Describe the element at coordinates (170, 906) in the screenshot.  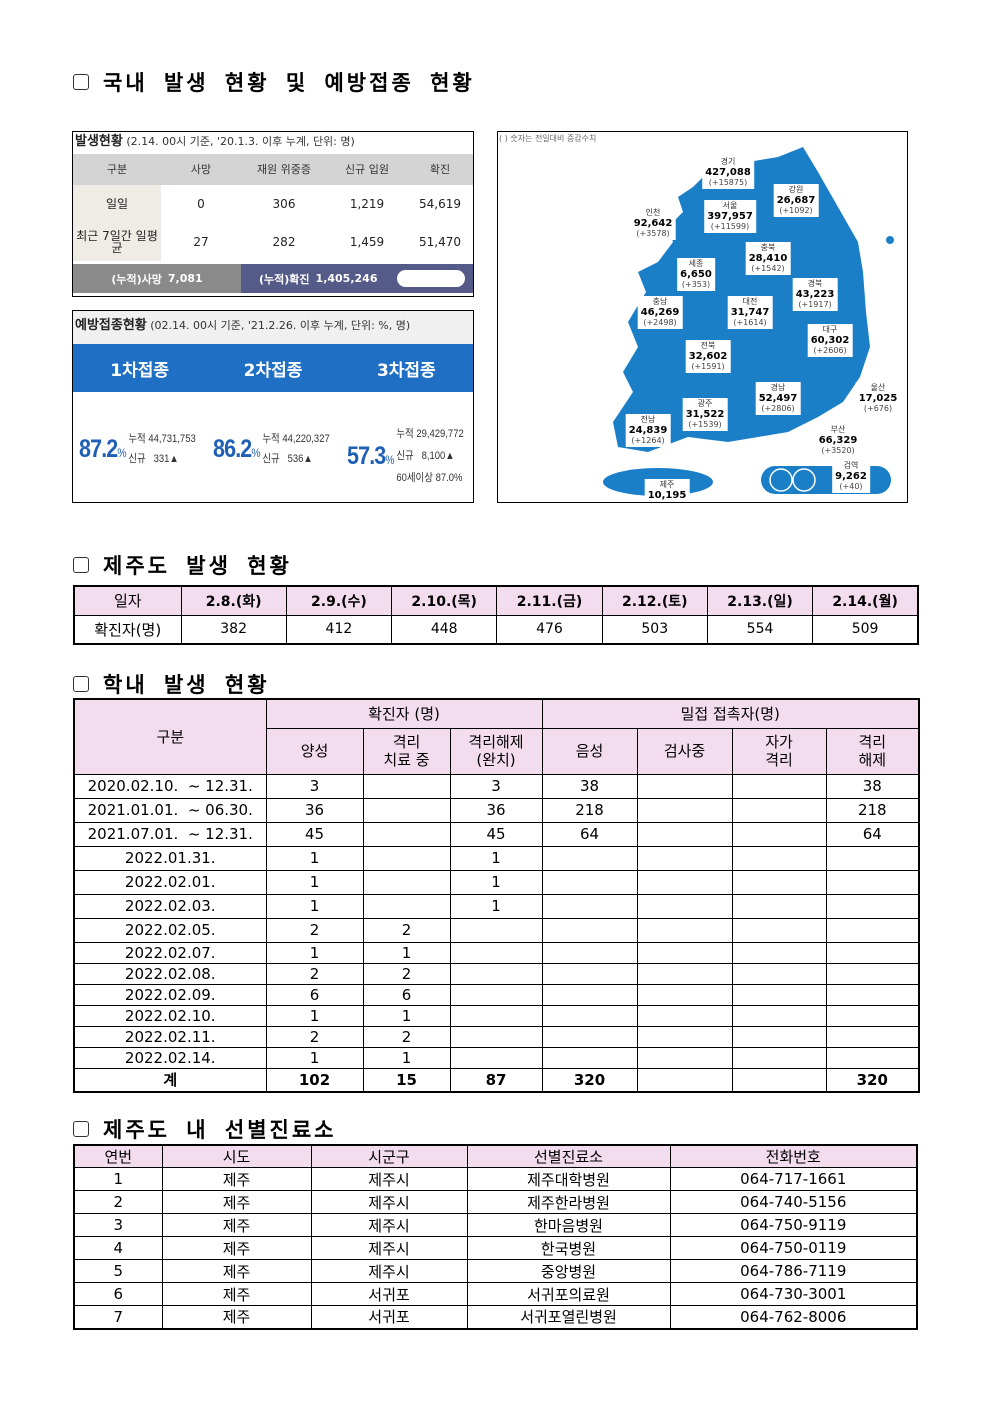
I see `period-cell: 2022.02.03.` at that location.